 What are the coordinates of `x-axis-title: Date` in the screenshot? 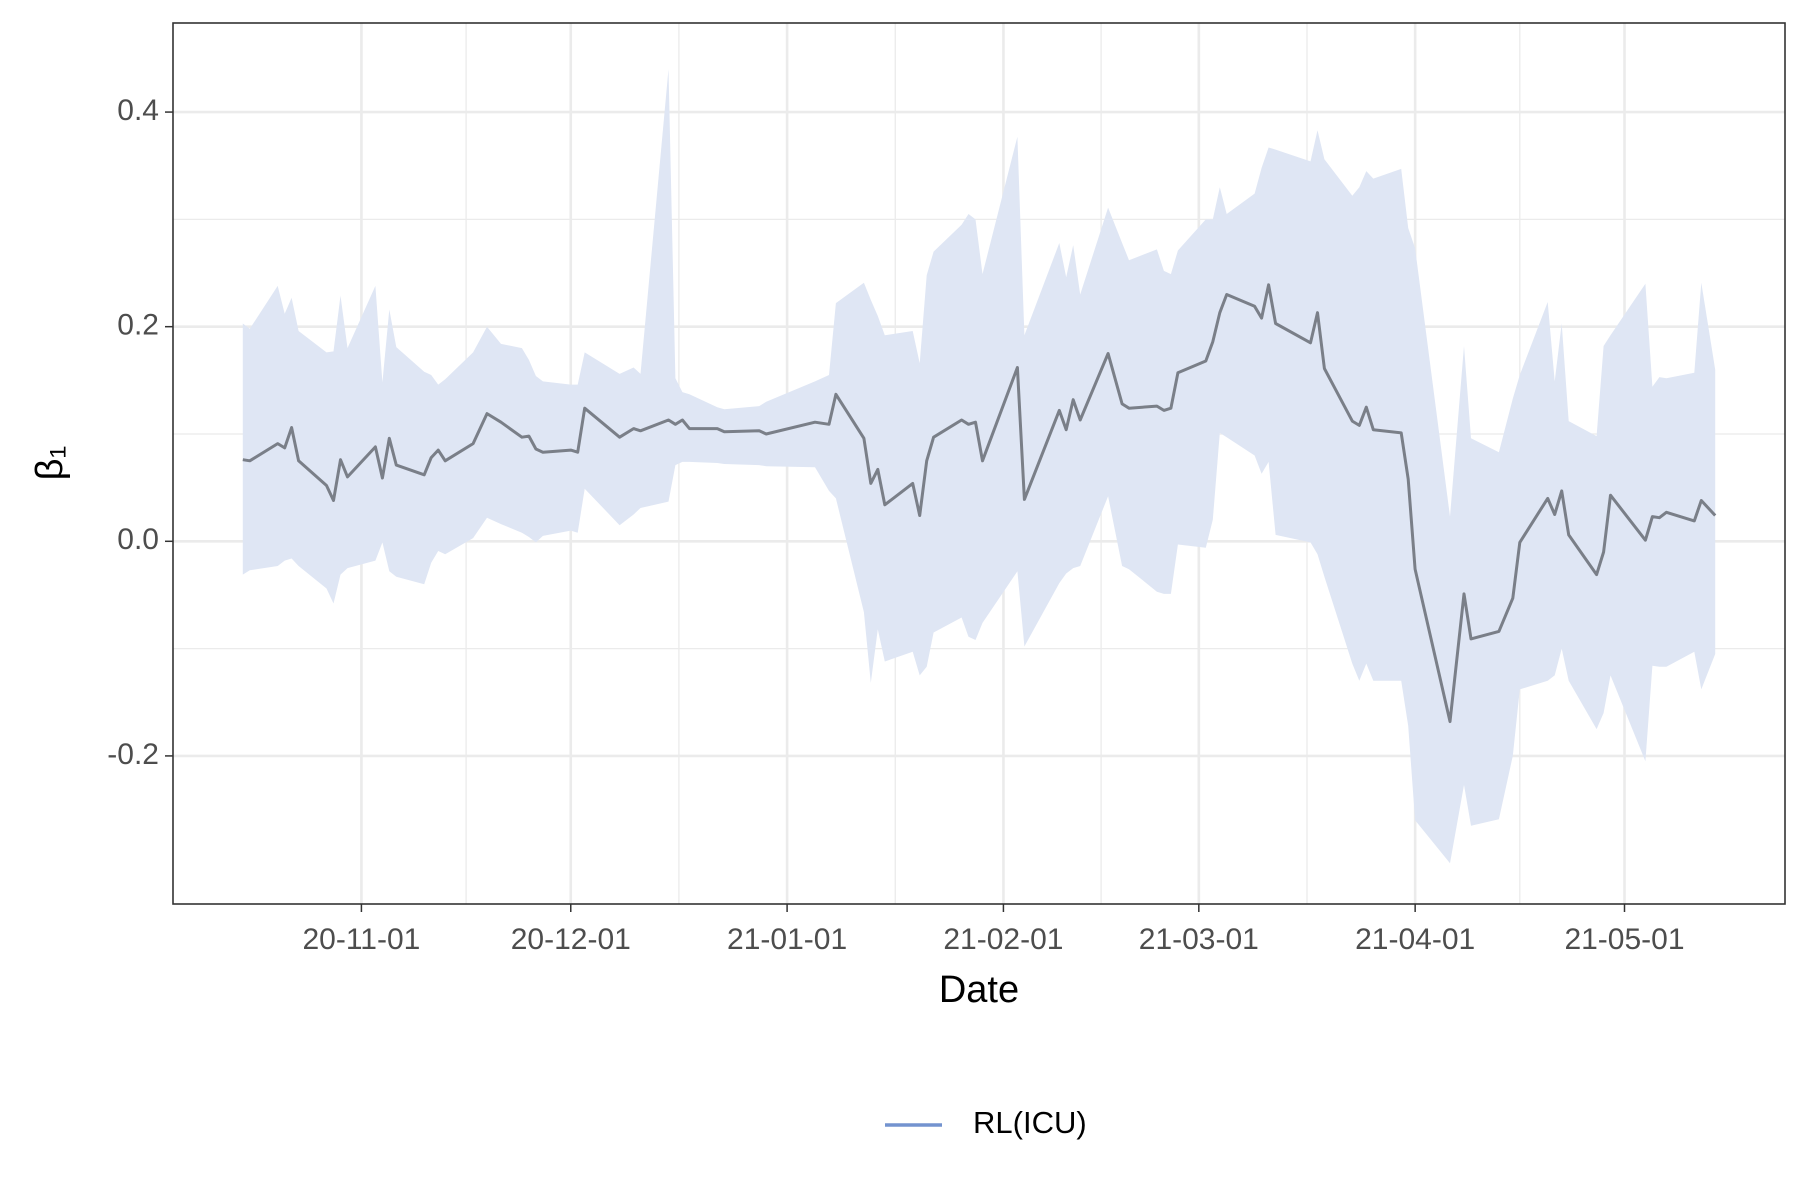 It's located at (979, 990).